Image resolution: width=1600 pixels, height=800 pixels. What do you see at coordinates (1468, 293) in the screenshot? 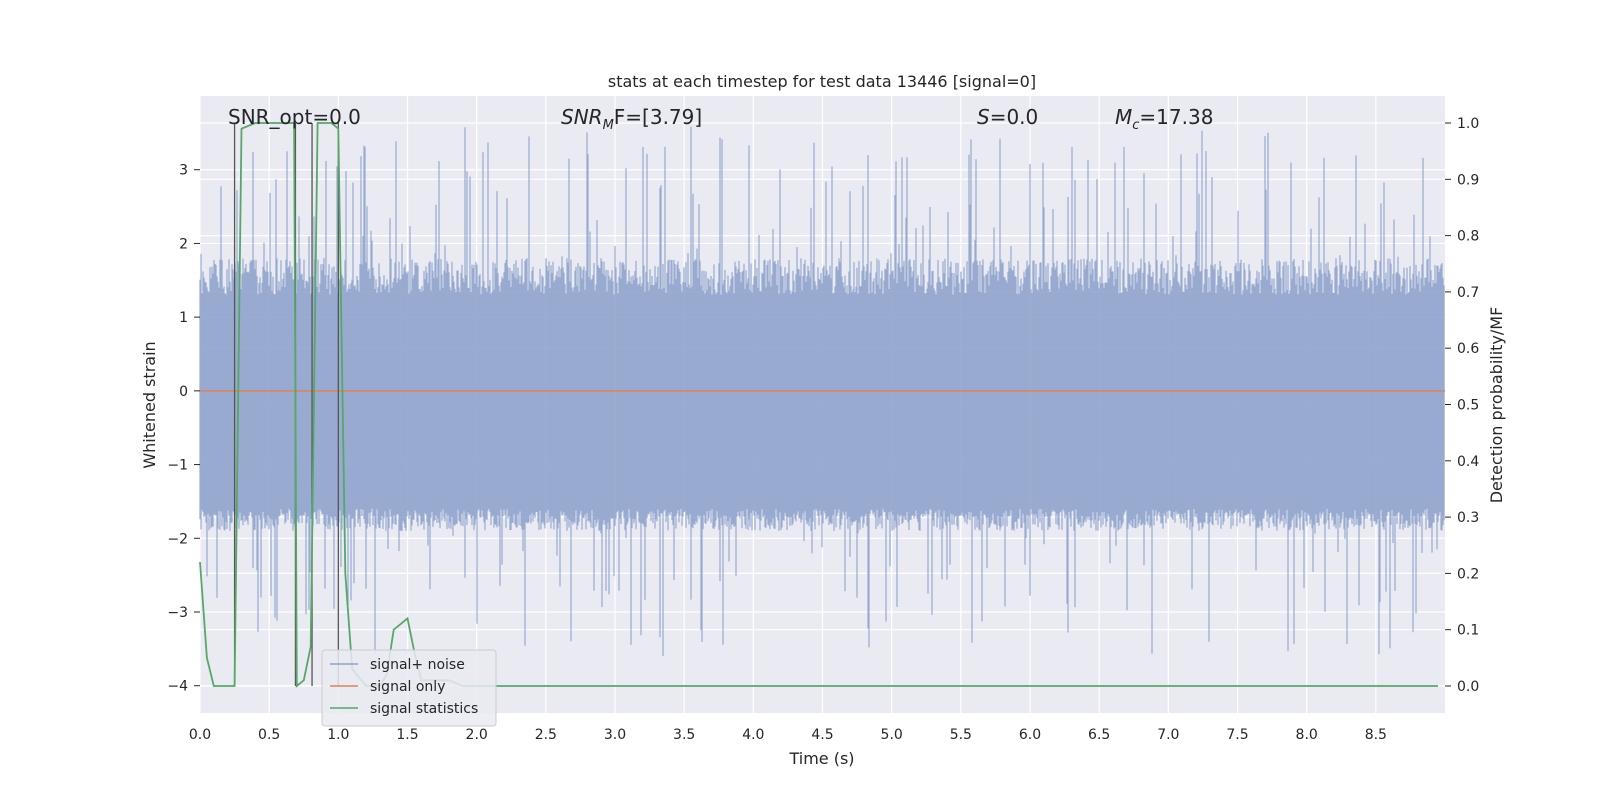
I see `y2-tick-label: 0.7` at bounding box center [1468, 293].